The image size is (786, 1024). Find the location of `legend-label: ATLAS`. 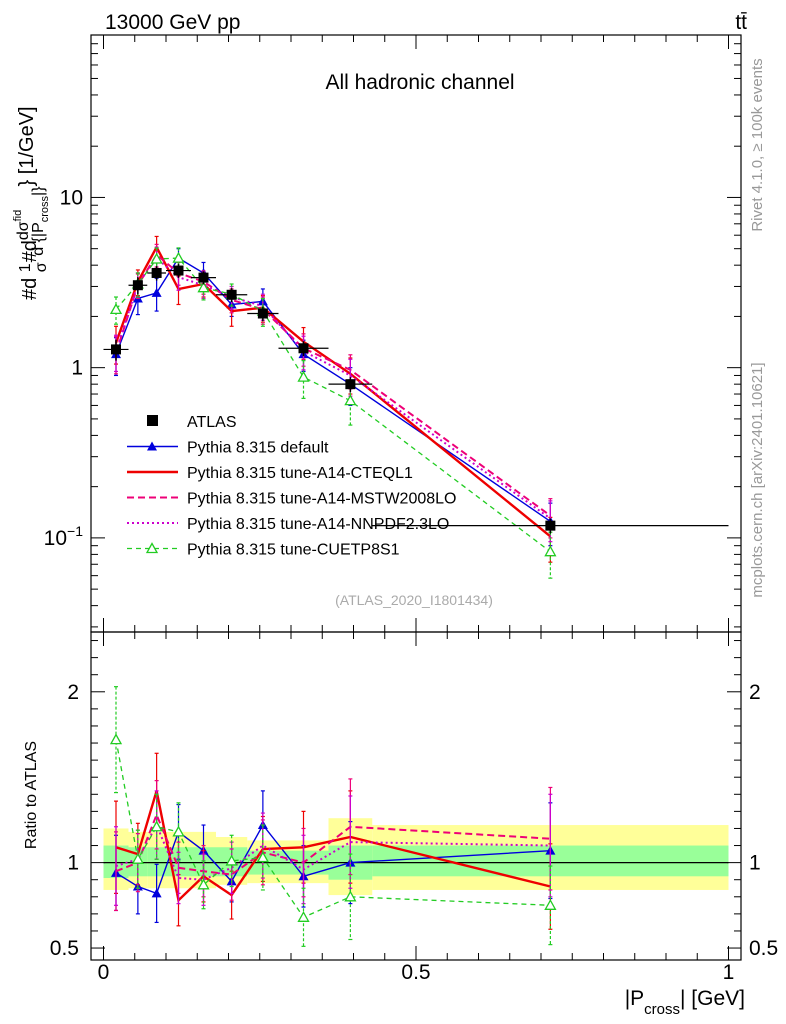

legend-label: ATLAS is located at coordinates (212, 422).